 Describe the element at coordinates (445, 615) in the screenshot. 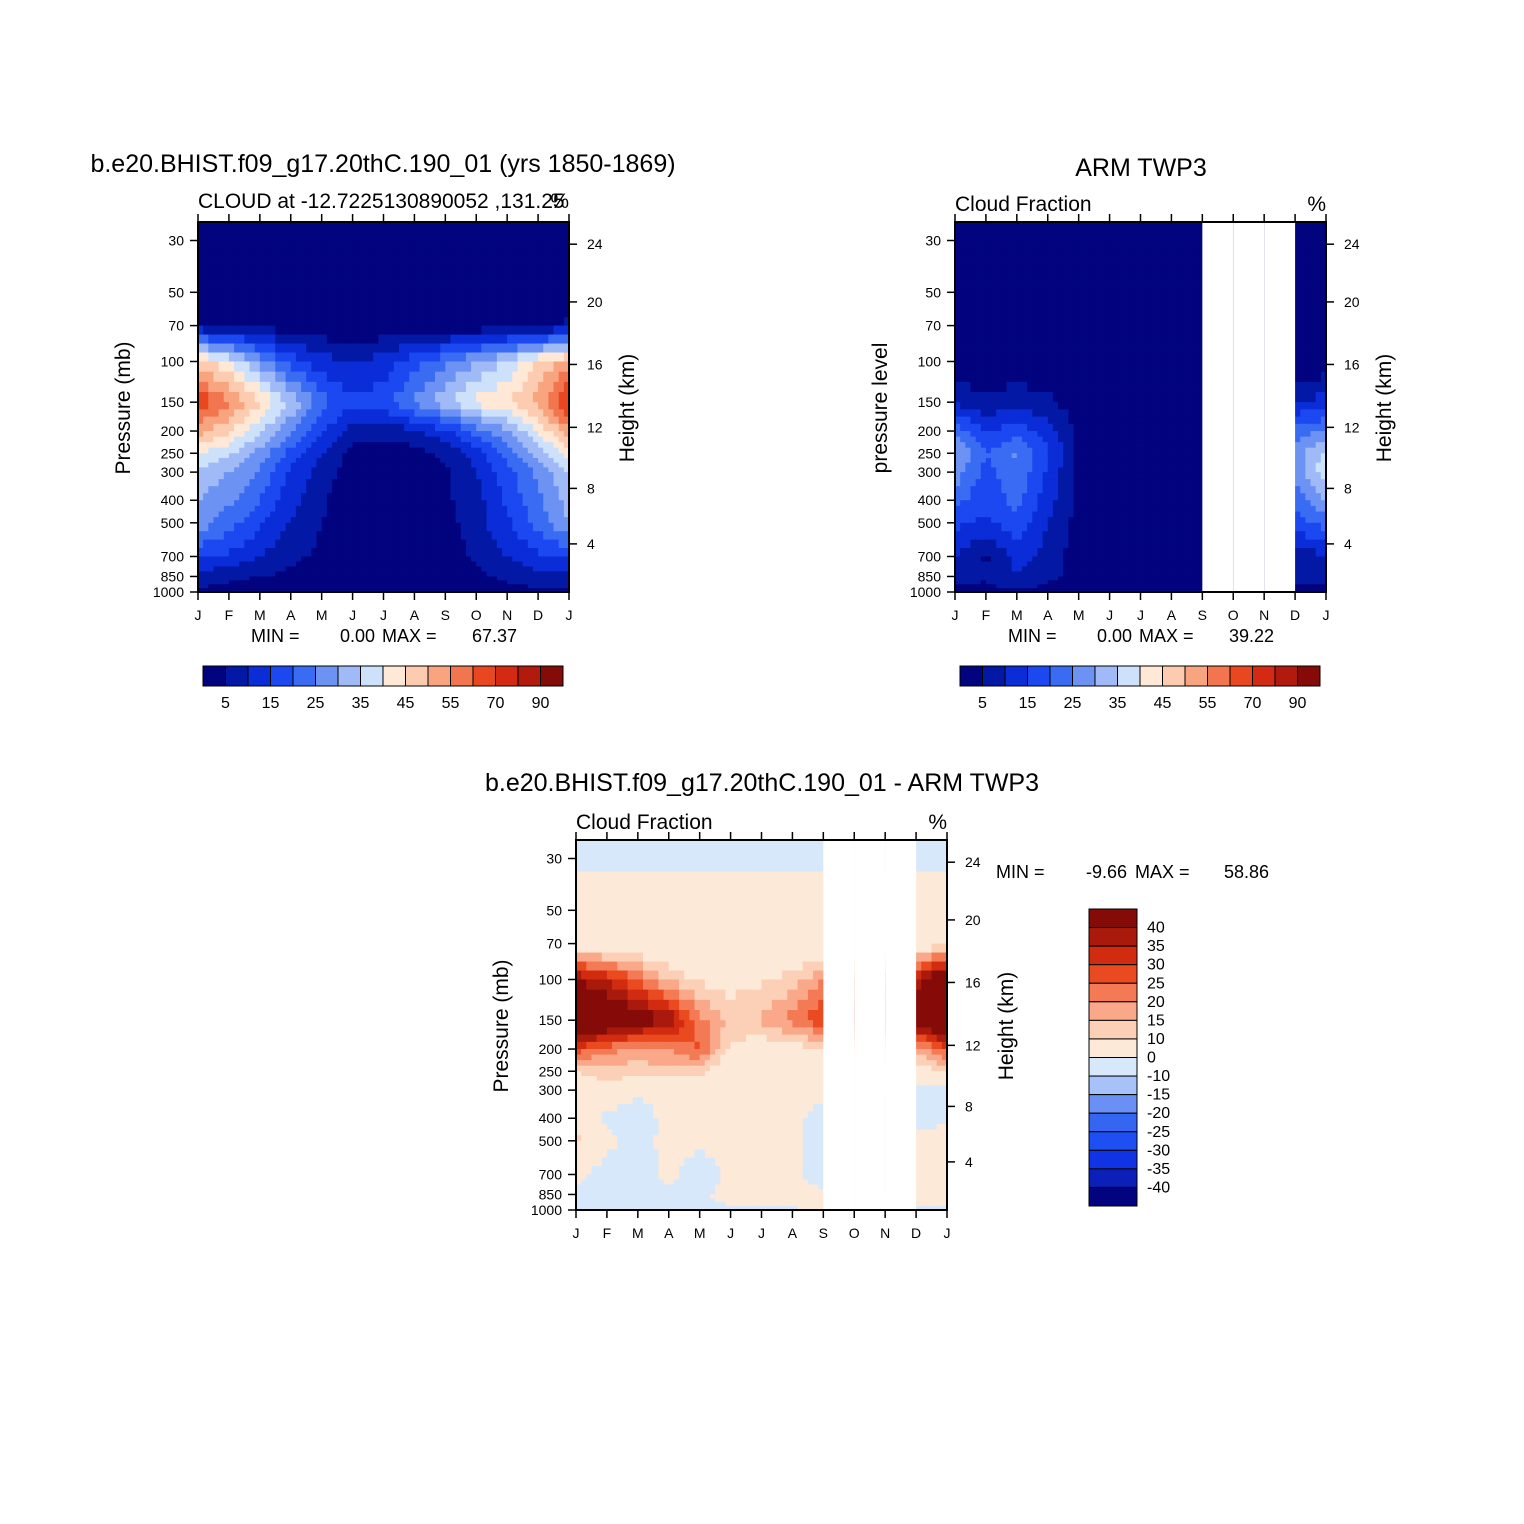

I see `month-tick-label: S` at that location.